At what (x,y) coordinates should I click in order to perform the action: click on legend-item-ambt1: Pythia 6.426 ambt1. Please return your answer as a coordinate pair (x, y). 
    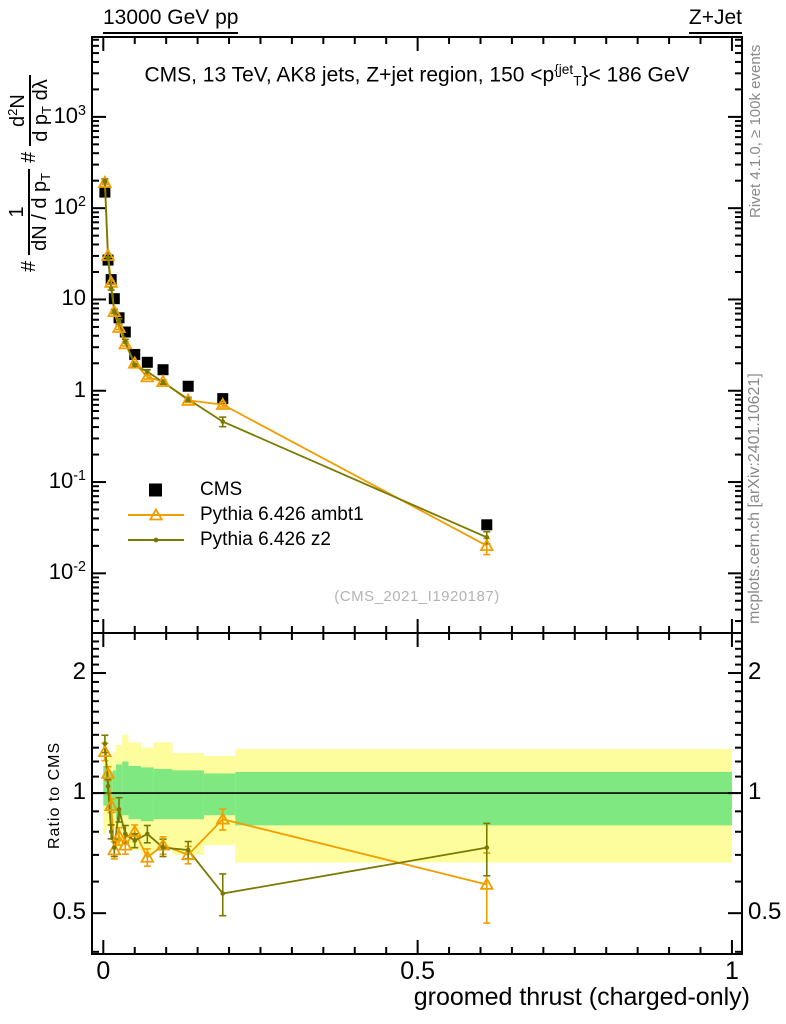
    Looking at the image, I should click on (246, 514).